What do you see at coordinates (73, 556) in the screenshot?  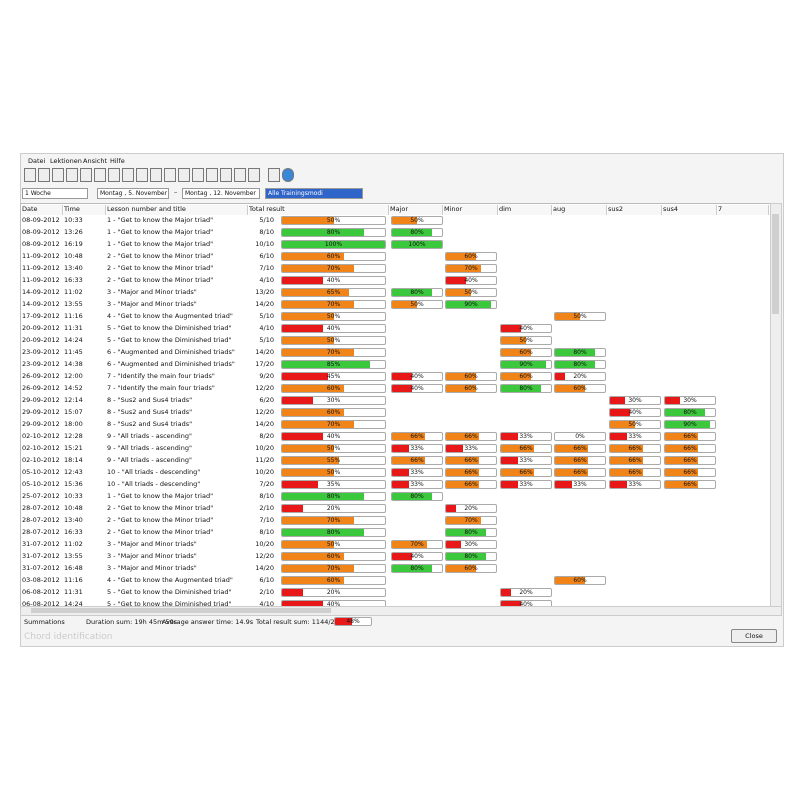 I see `time-cell: 13:55` at bounding box center [73, 556].